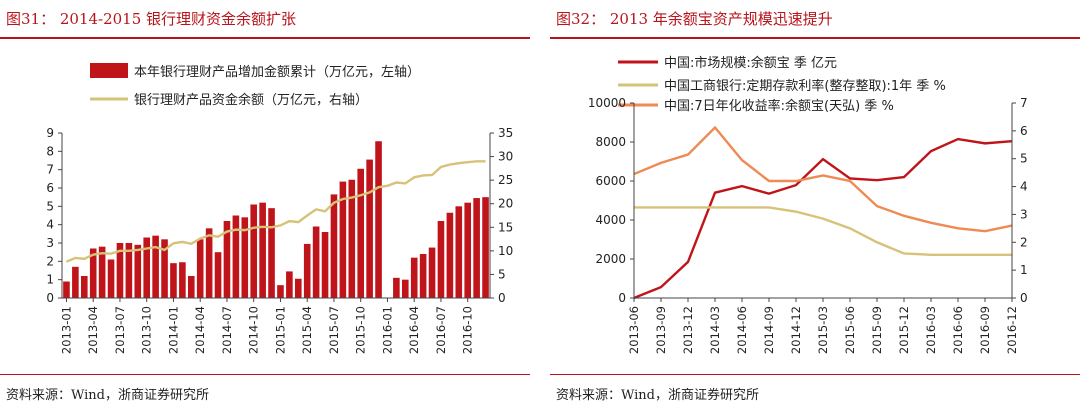 The image size is (1080, 417). I want to click on y-right-label-5: 5, so click(502, 274).